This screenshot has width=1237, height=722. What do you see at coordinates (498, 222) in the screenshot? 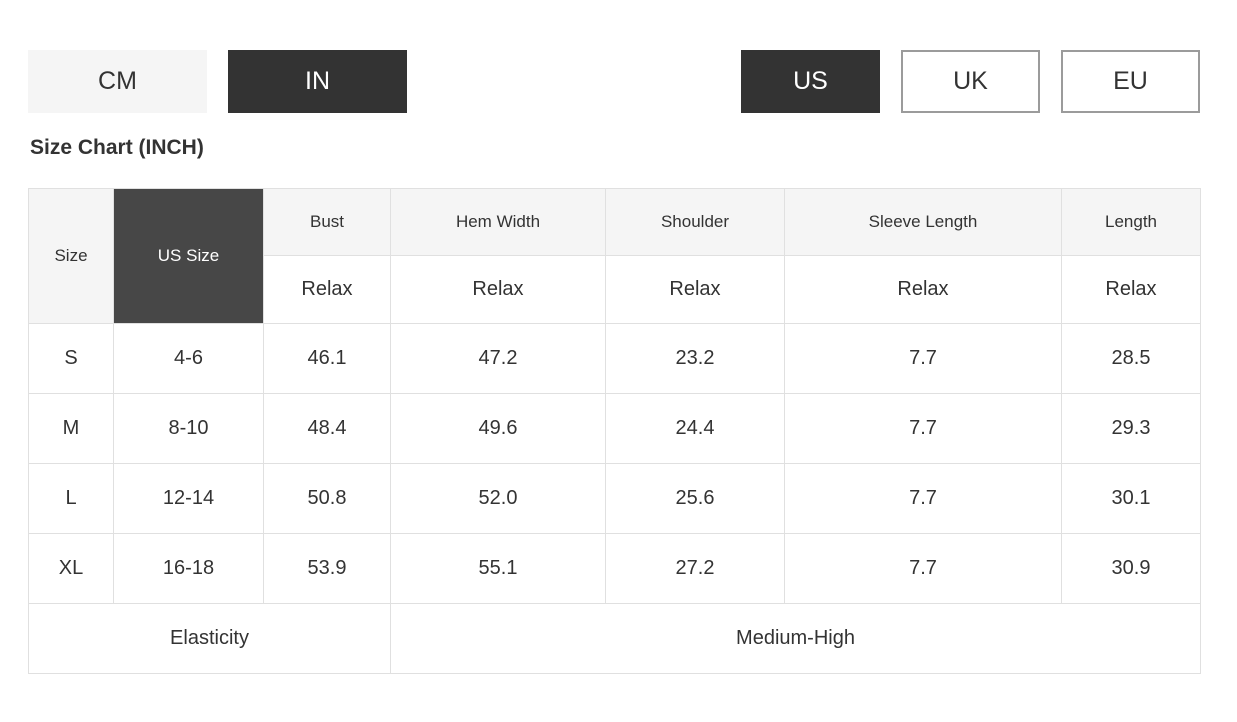
I see `hem-width-column-header: Hem Width` at bounding box center [498, 222].